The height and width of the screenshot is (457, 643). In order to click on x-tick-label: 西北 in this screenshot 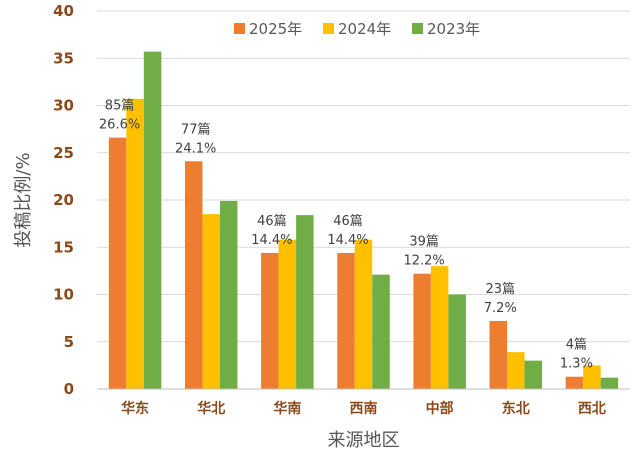, I will do `click(592, 409)`.